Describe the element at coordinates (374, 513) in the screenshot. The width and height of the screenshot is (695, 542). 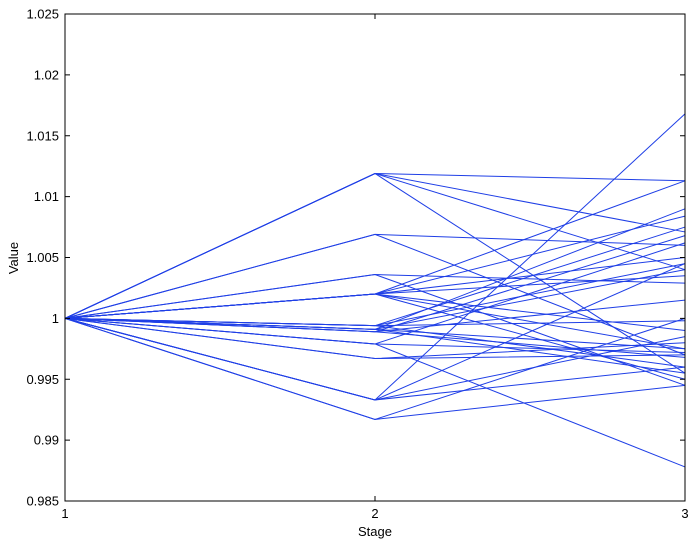
I see `x-tick-label: 2` at that location.